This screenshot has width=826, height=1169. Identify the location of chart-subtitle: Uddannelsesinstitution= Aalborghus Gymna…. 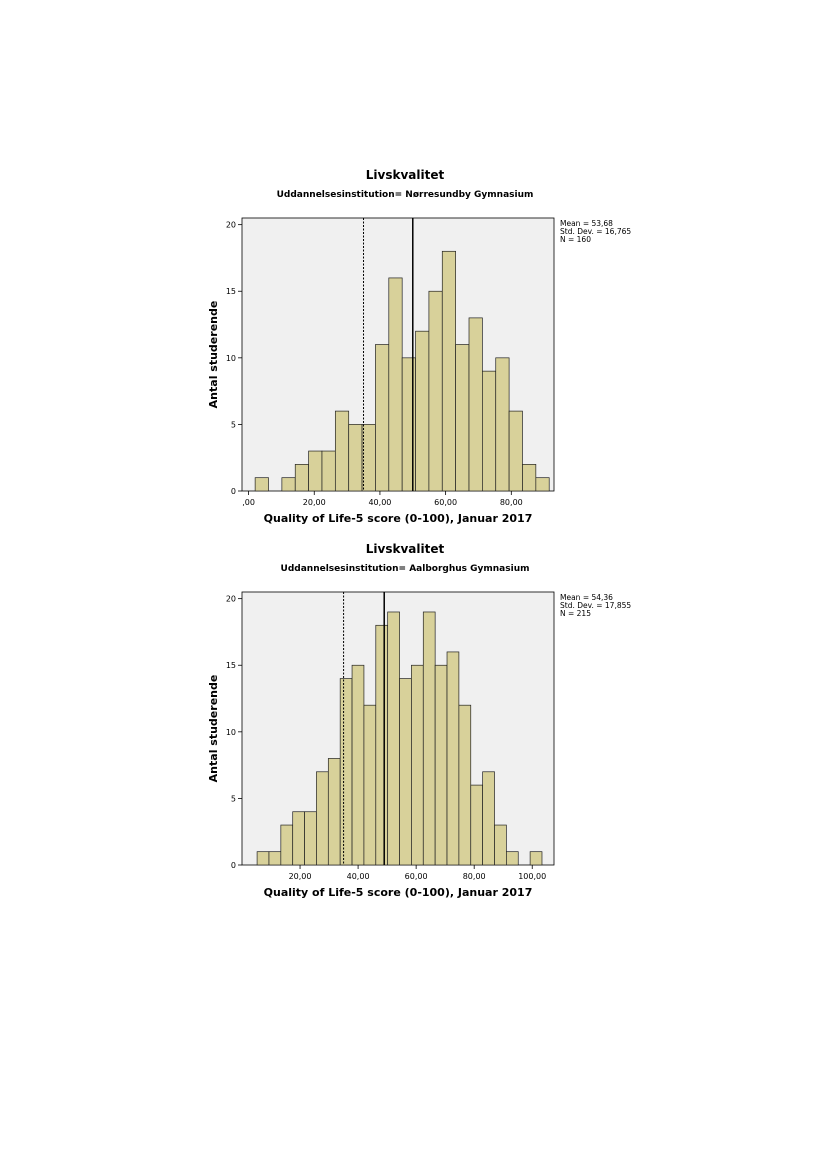
(405, 569).